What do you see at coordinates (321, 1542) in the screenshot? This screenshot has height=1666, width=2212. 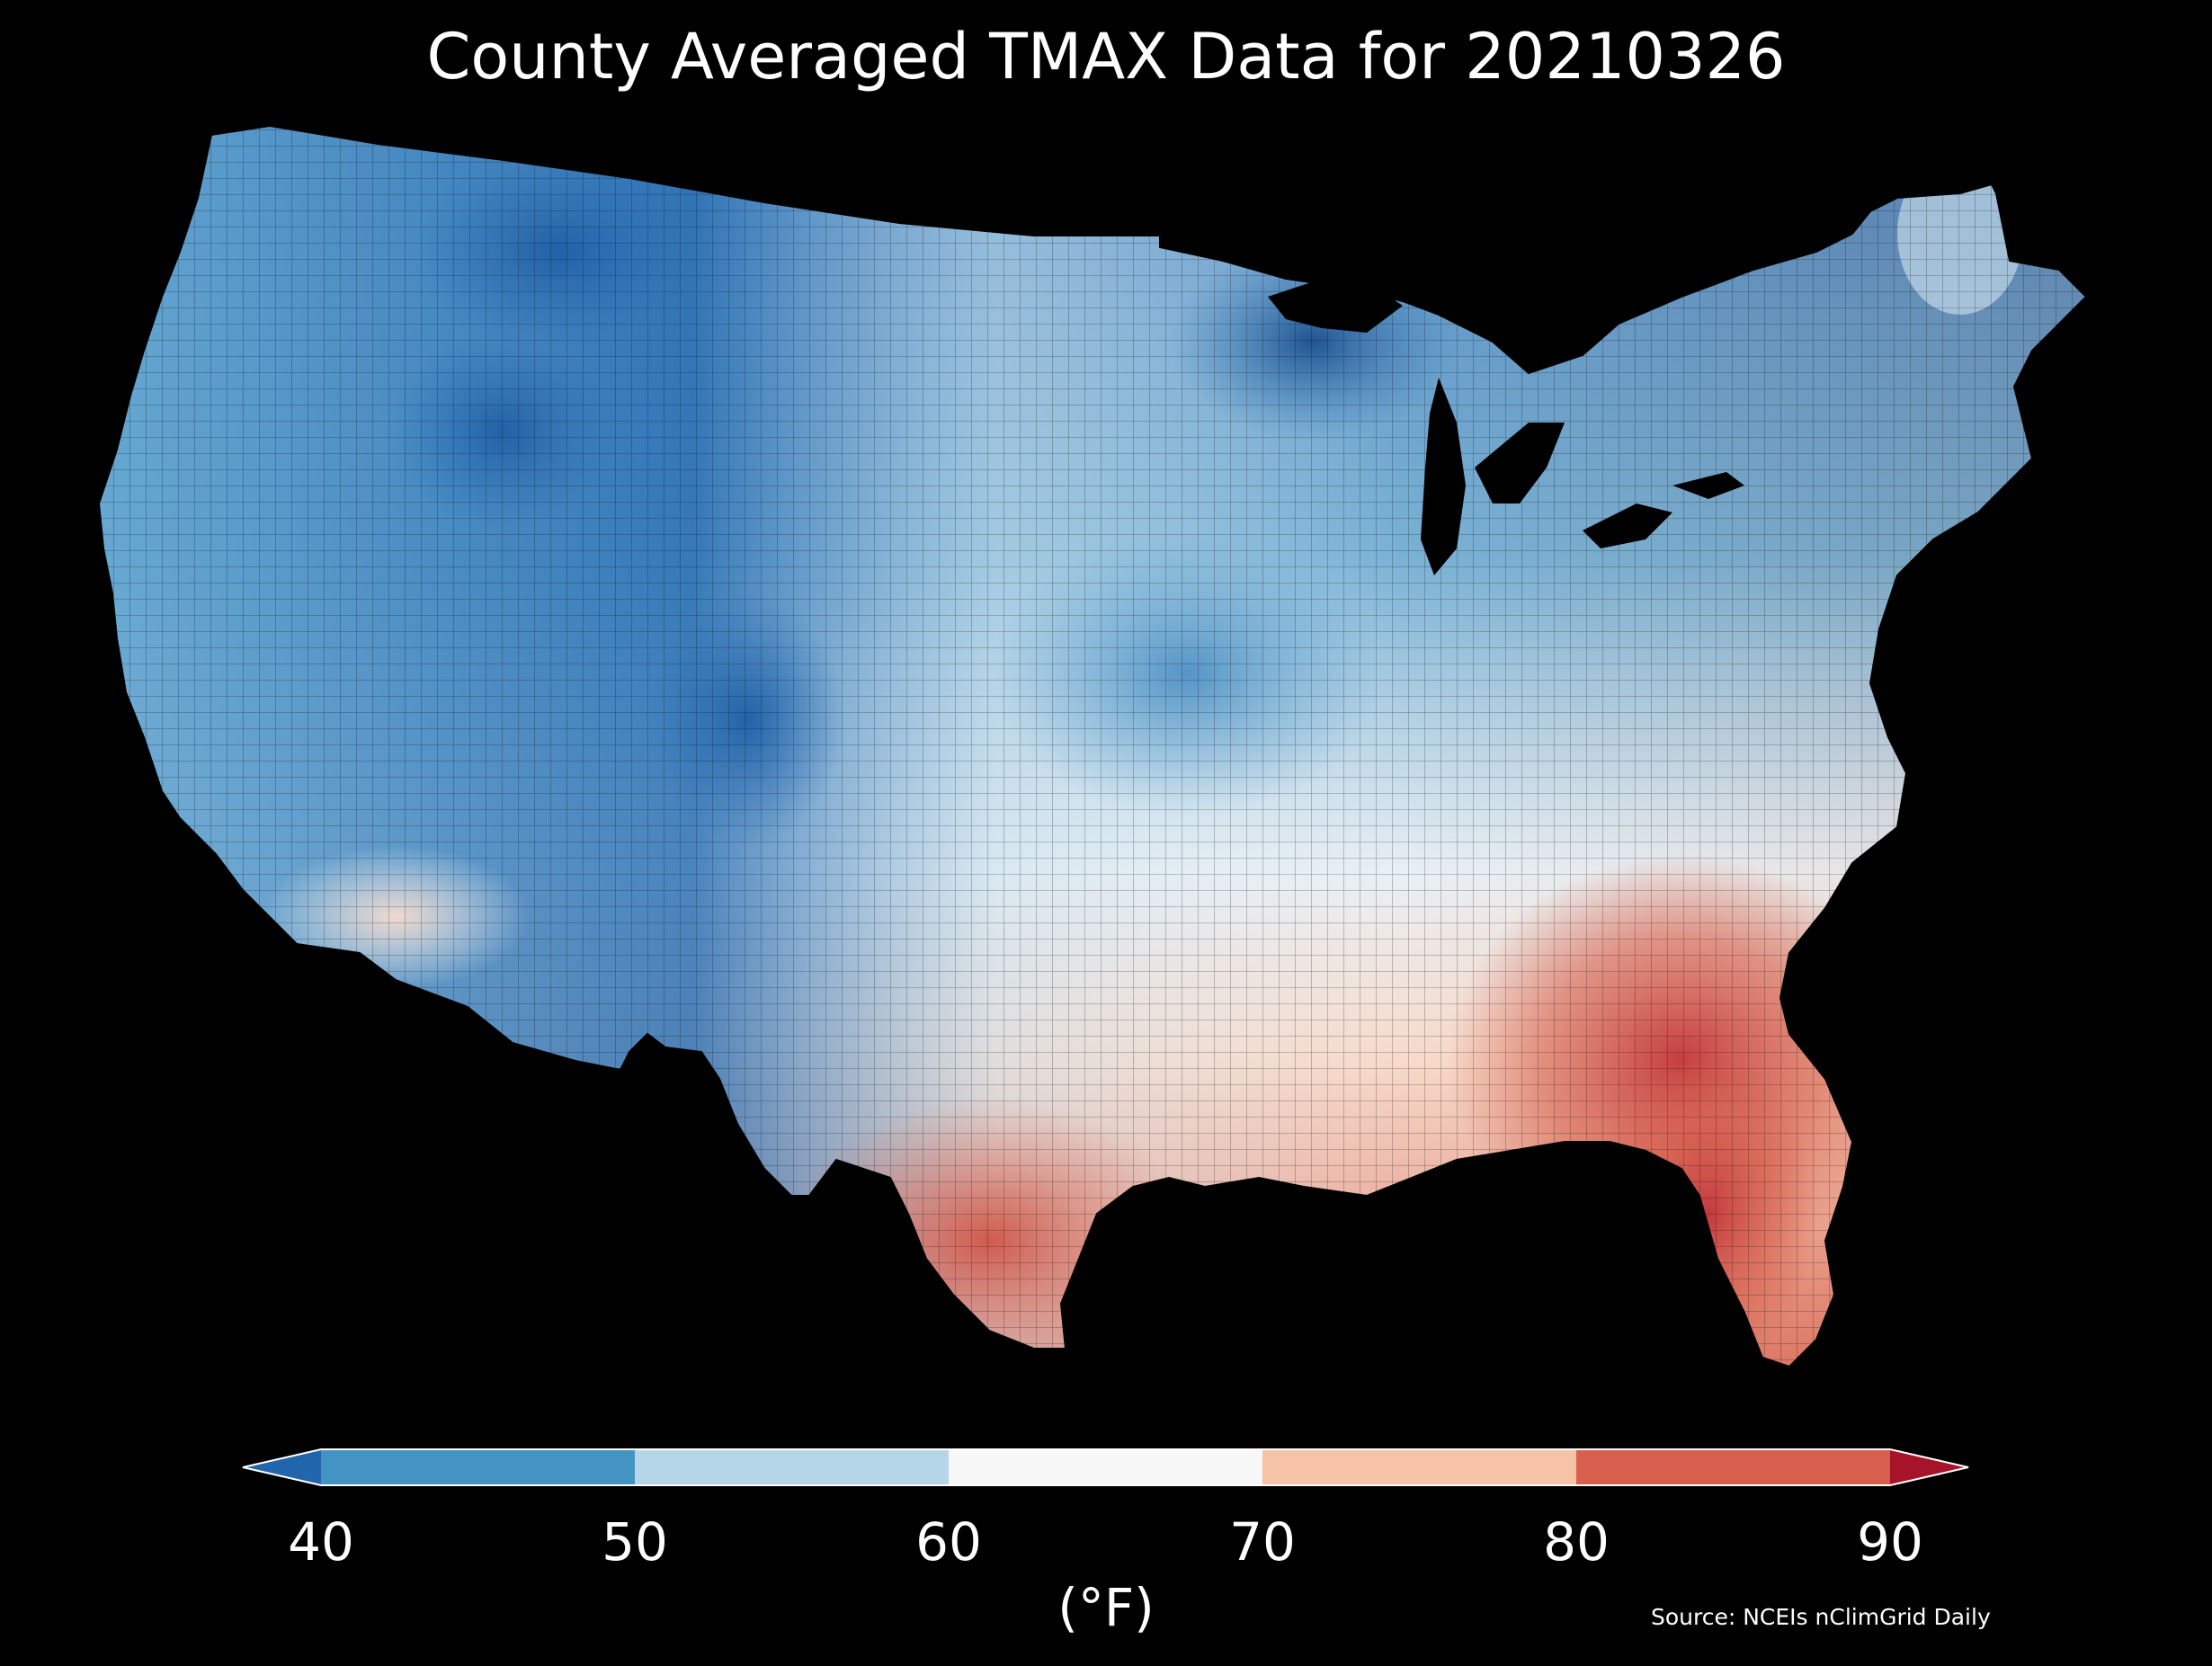 I see `colorbar-tick-label: 40` at bounding box center [321, 1542].